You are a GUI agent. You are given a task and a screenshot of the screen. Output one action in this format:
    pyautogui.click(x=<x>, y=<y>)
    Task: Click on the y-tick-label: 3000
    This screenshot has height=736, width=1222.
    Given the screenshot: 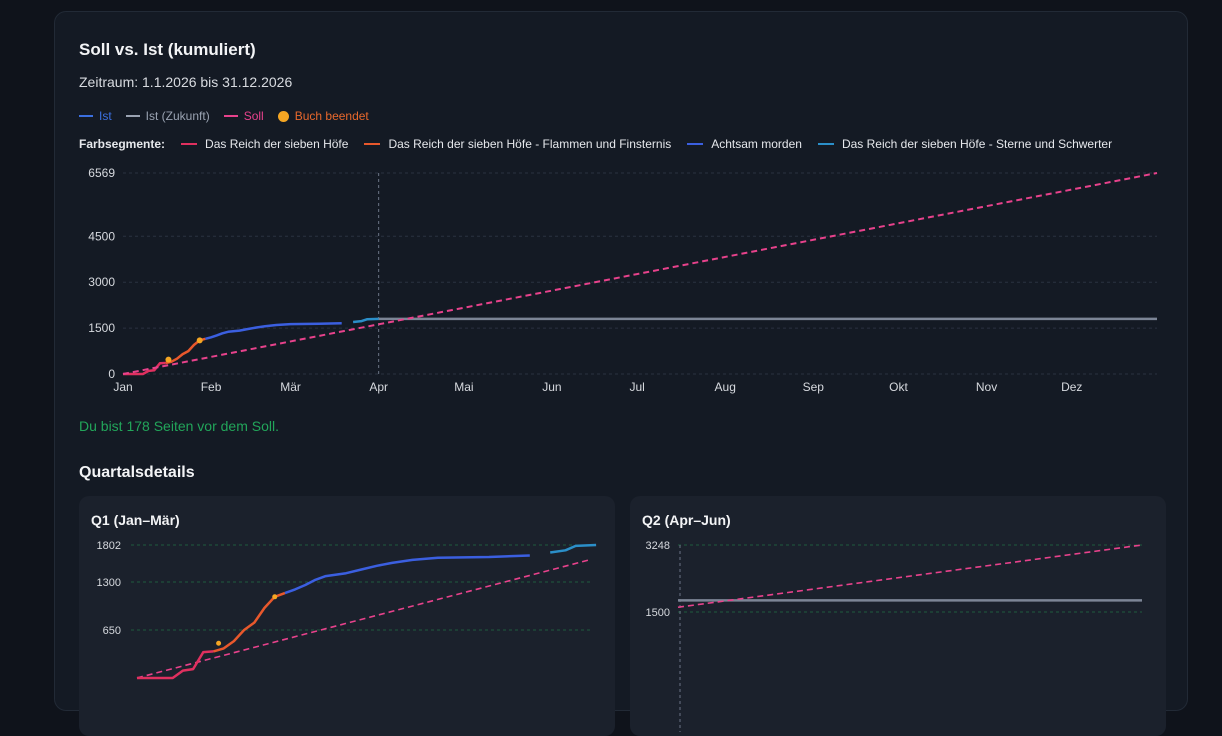 What is the action you would take?
    pyautogui.click(x=101, y=282)
    